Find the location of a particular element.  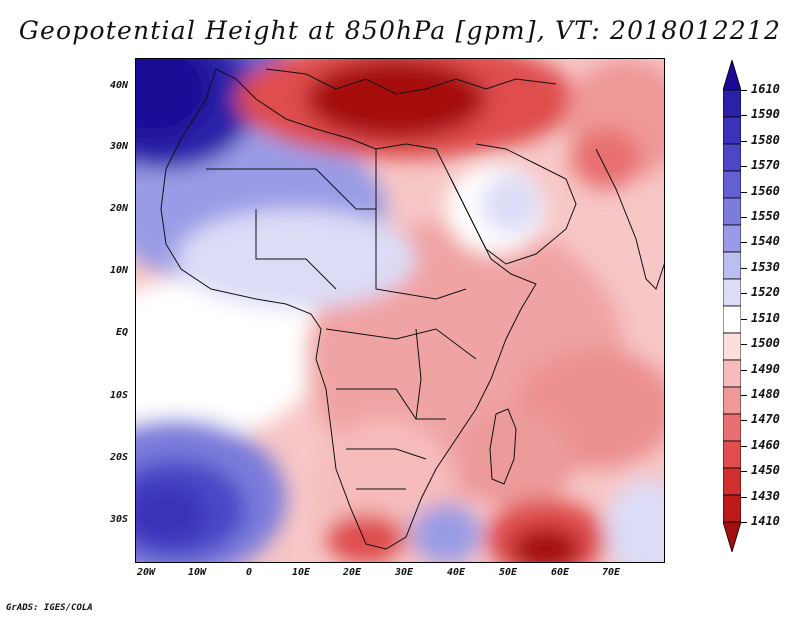

colorbar-label: 1500 is located at coordinates (765, 343).